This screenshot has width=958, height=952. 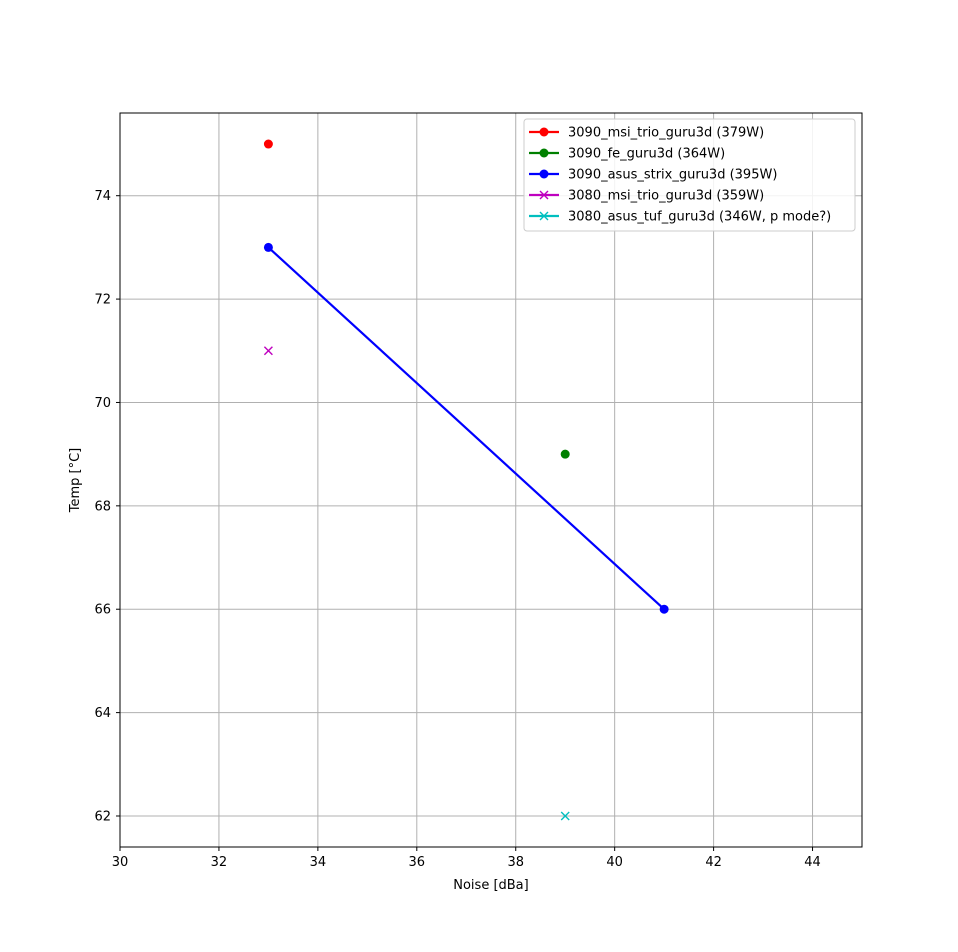 I want to click on y-axis-label: Temp [°C], so click(x=75, y=481).